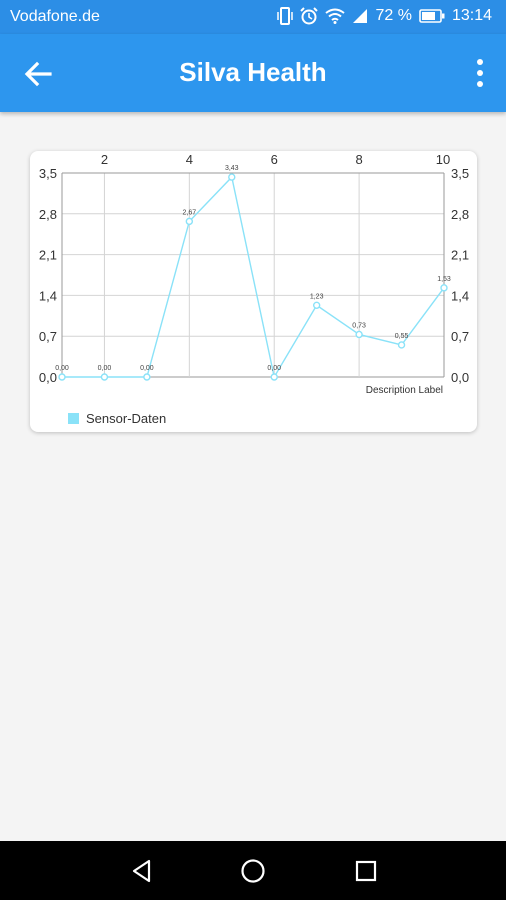 The image size is (506, 900). Describe the element at coordinates (190, 212) in the screenshot. I see `data-label: 2,67` at that location.